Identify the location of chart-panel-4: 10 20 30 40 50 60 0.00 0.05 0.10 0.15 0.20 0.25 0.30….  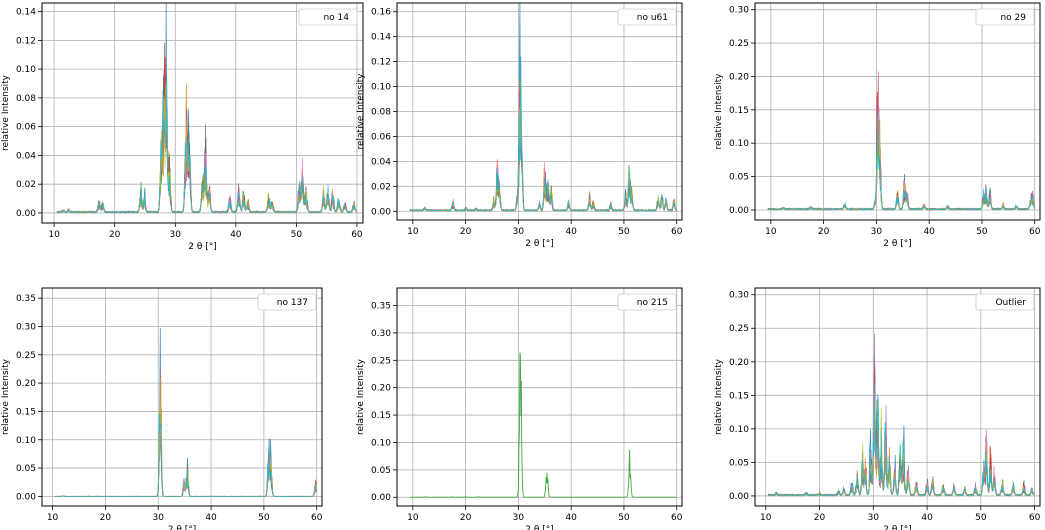
(162, 408).